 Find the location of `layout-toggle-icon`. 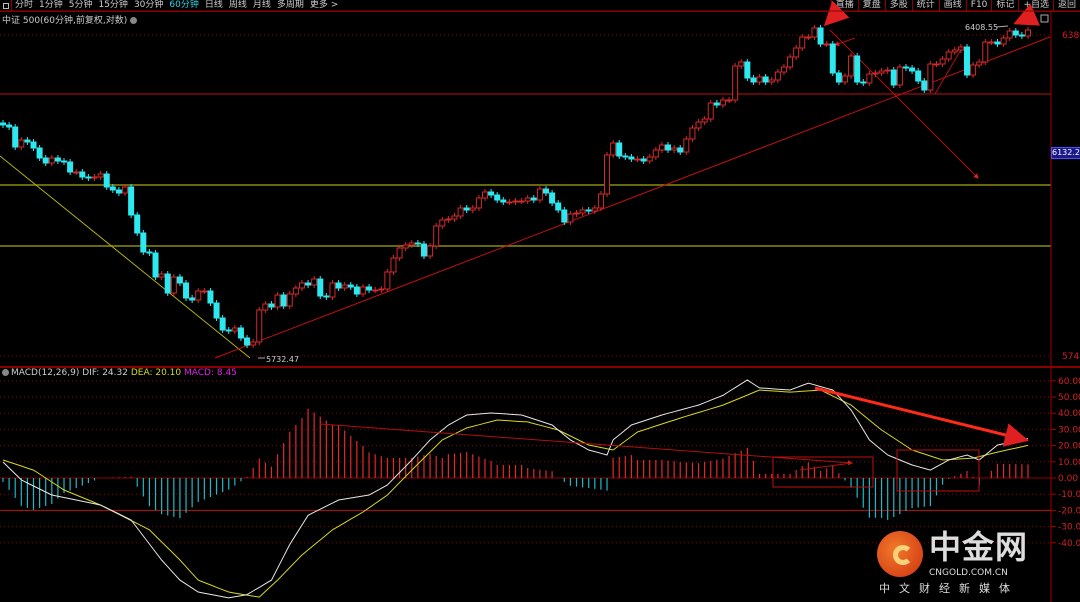

layout-toggle-icon is located at coordinates (6, 5).